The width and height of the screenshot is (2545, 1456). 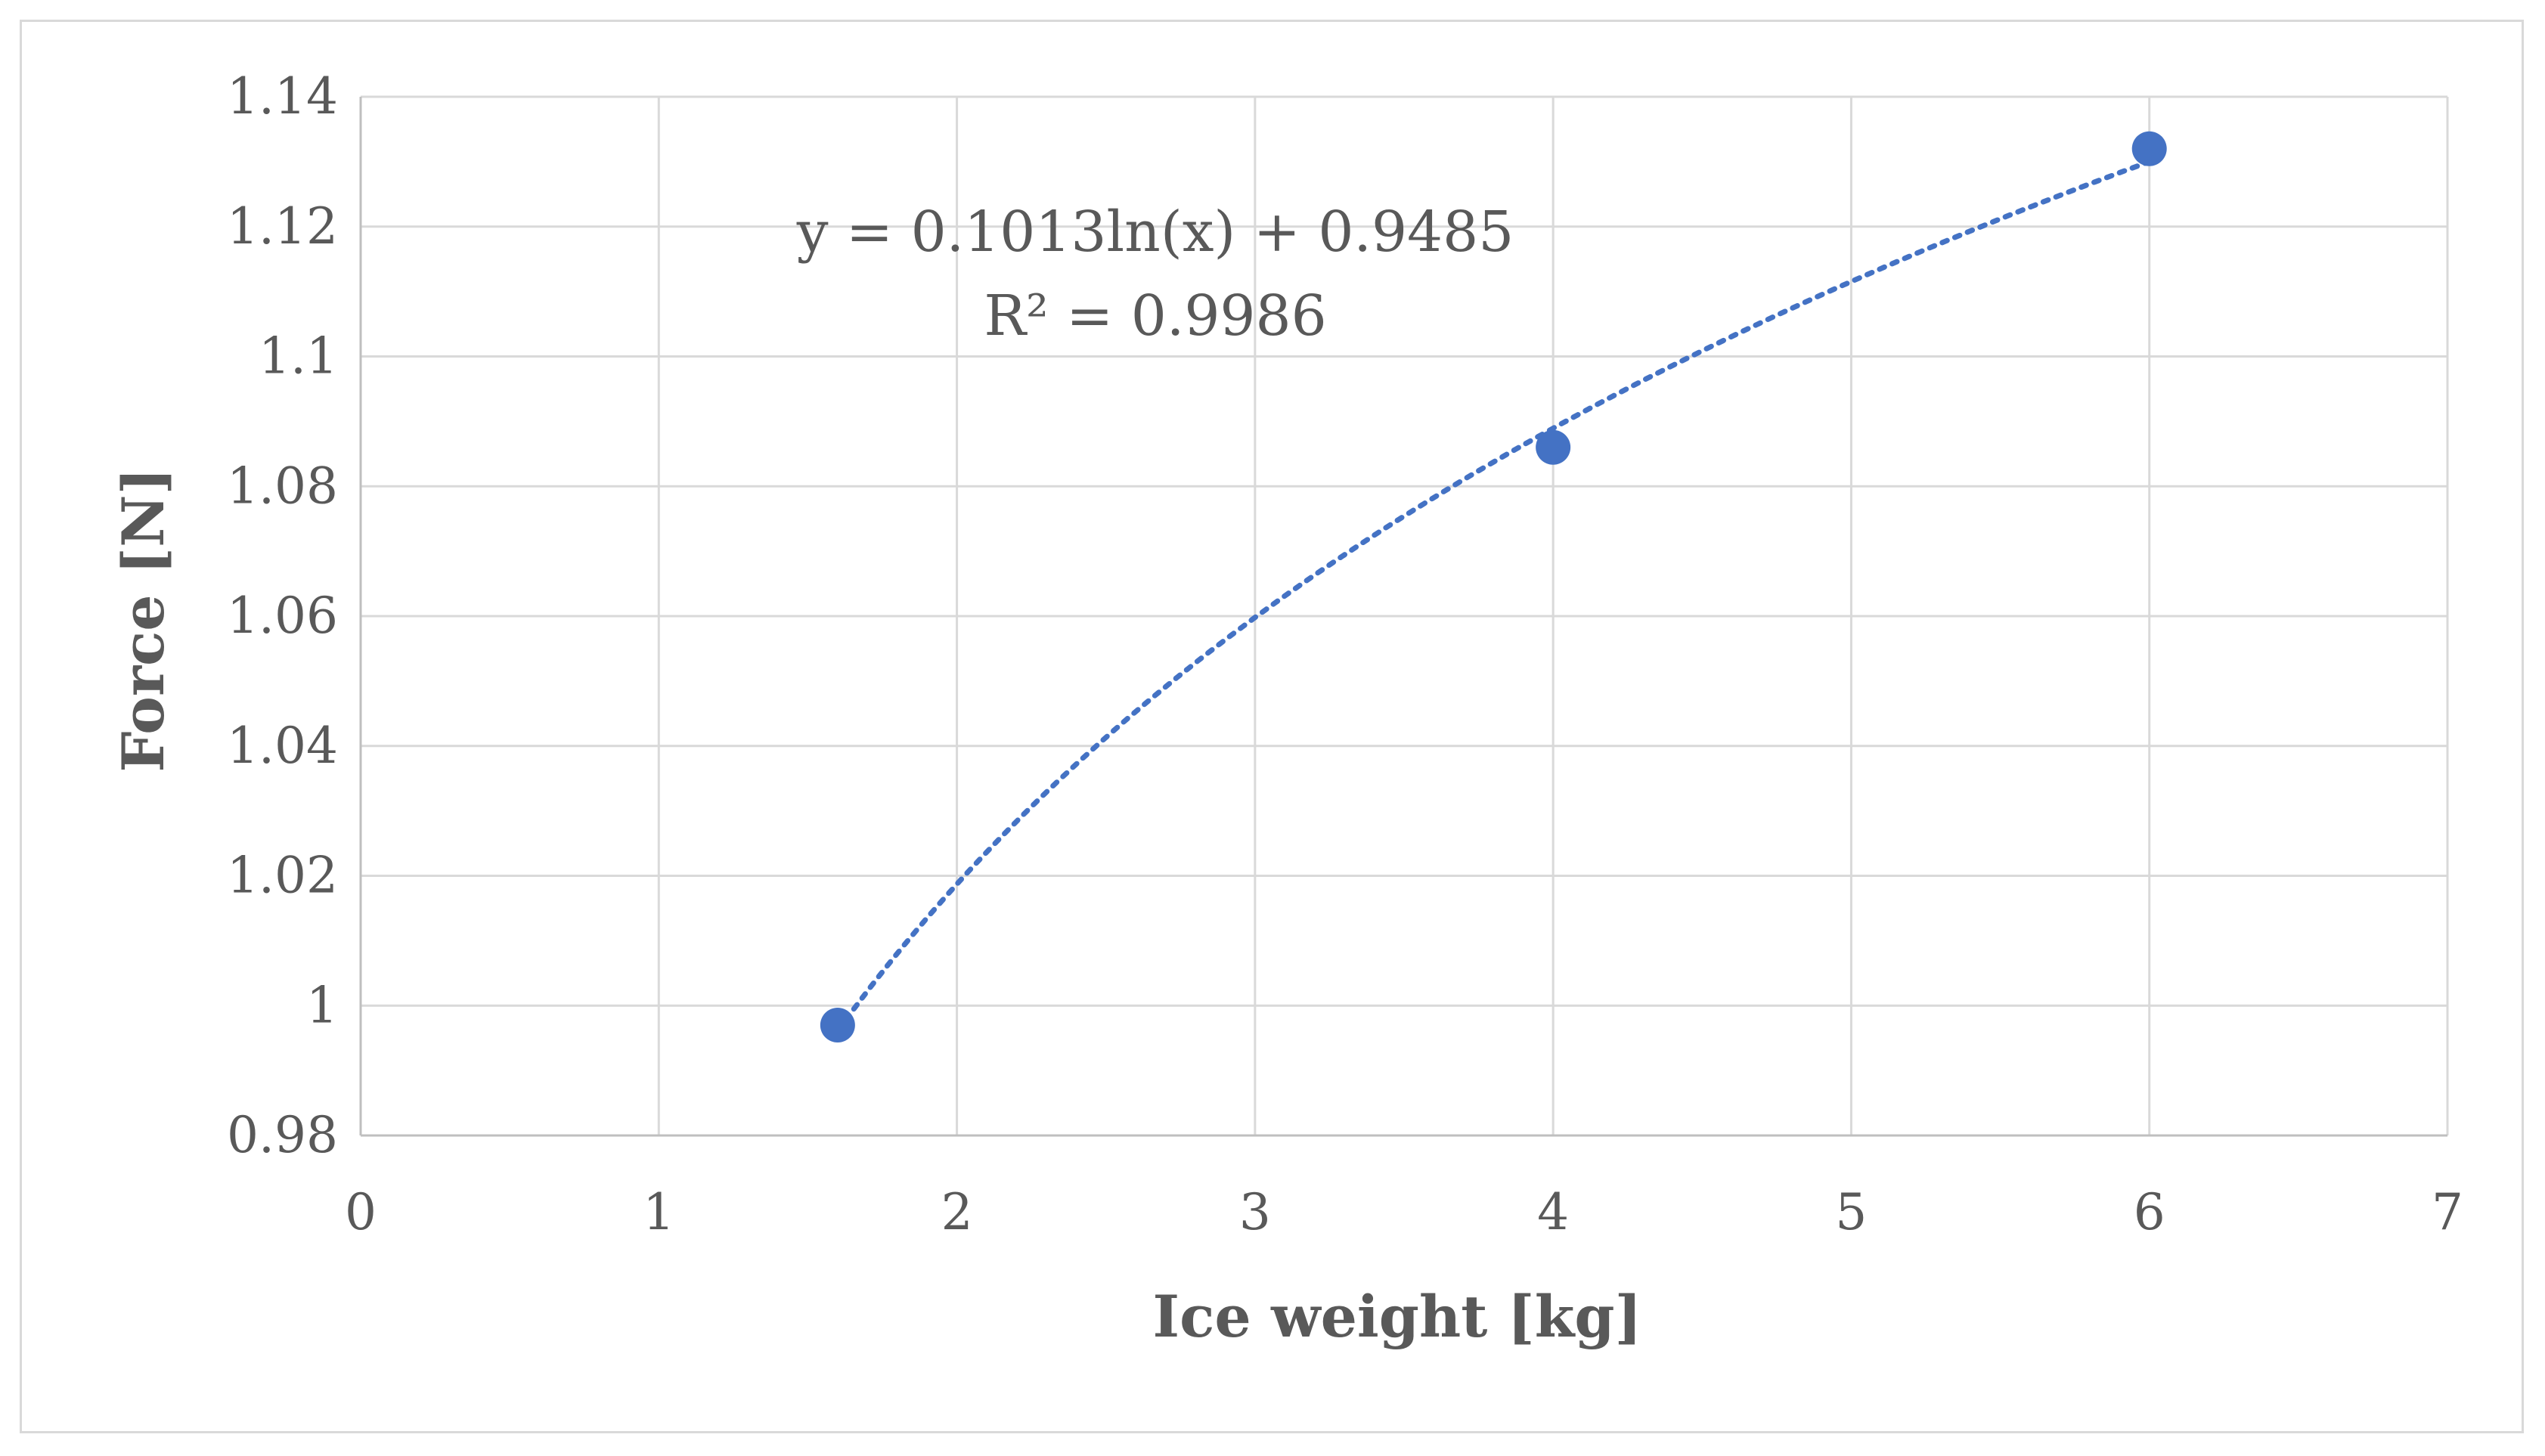 I want to click on trendline-r-squared: R² = 0.9986, so click(x=1155, y=316).